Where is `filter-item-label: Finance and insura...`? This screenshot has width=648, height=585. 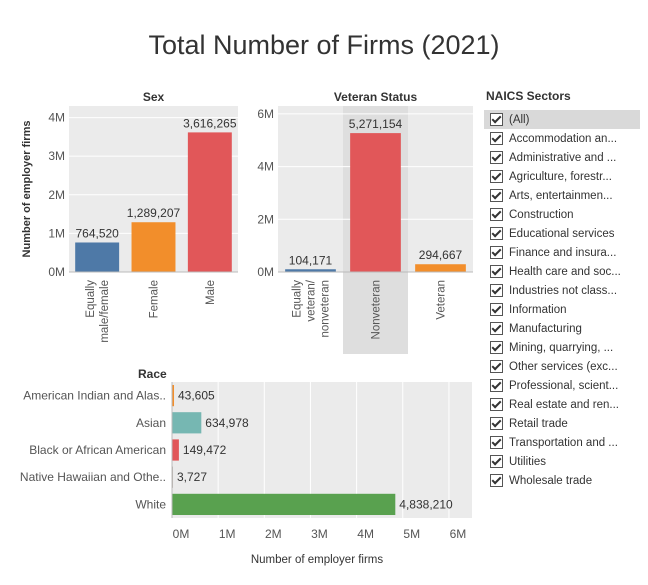
filter-item-label: Finance and insura... is located at coordinates (563, 252).